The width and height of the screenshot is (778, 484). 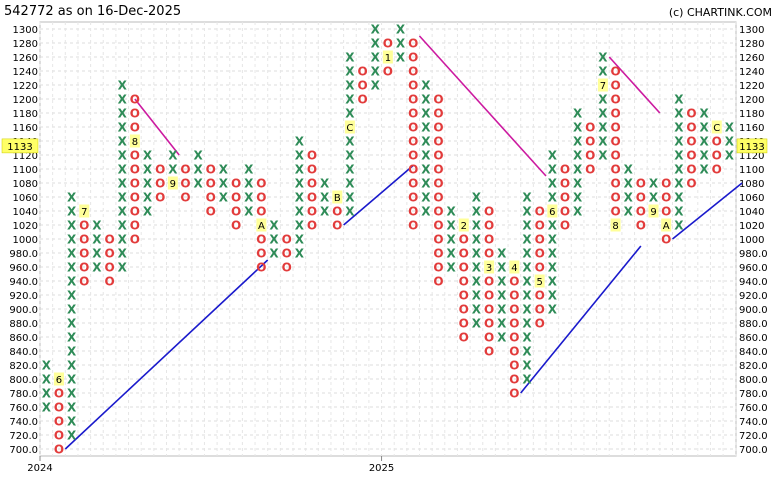 What do you see at coordinates (185, 184) in the screenshot?
I see `pnf-column: OOO` at bounding box center [185, 184].